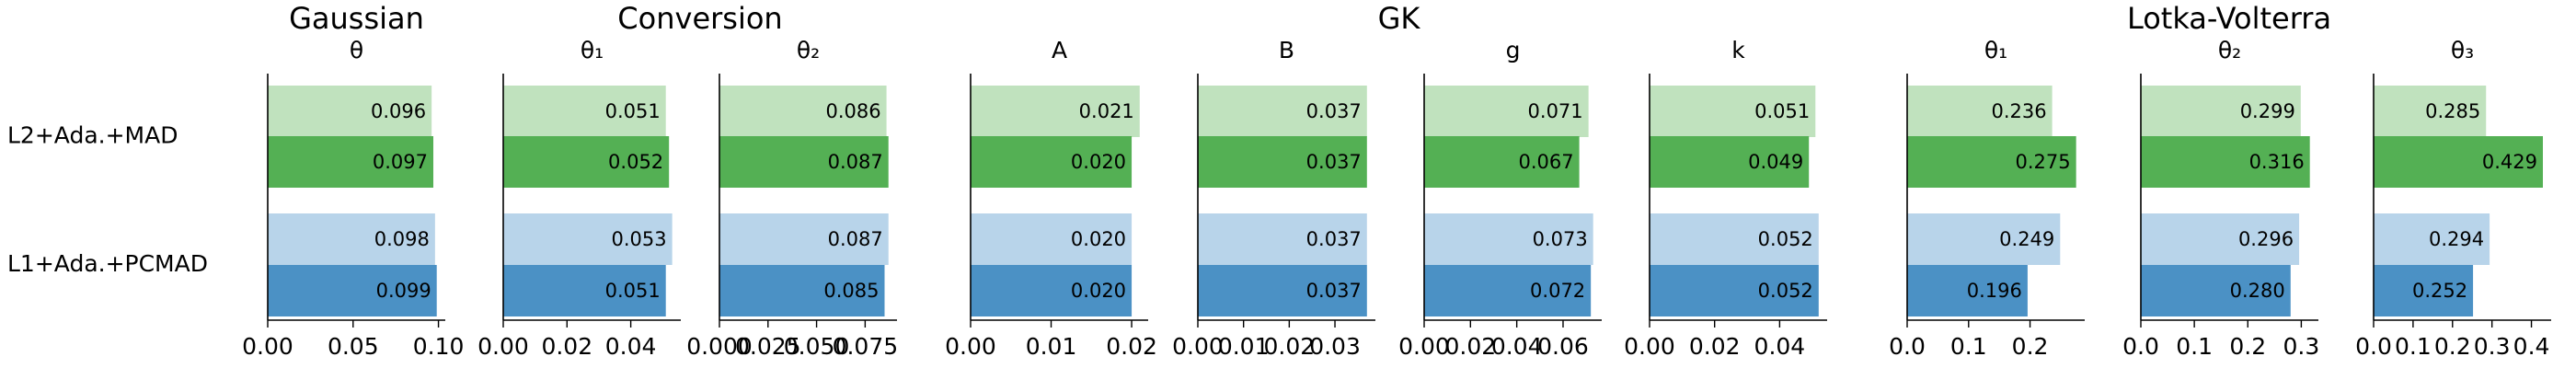 The height and width of the screenshot is (368, 2576). I want to click on value-label: 0.236, so click(2018, 111).